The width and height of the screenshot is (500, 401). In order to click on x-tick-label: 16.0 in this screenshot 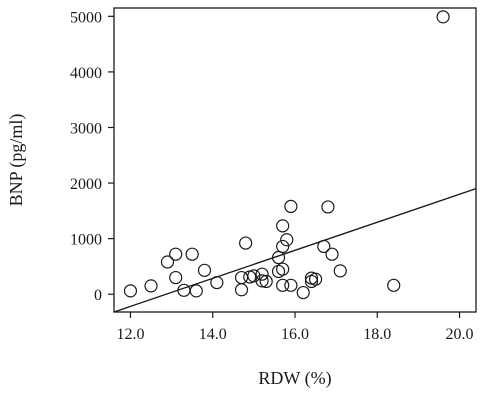, I will do `click(295, 334)`.